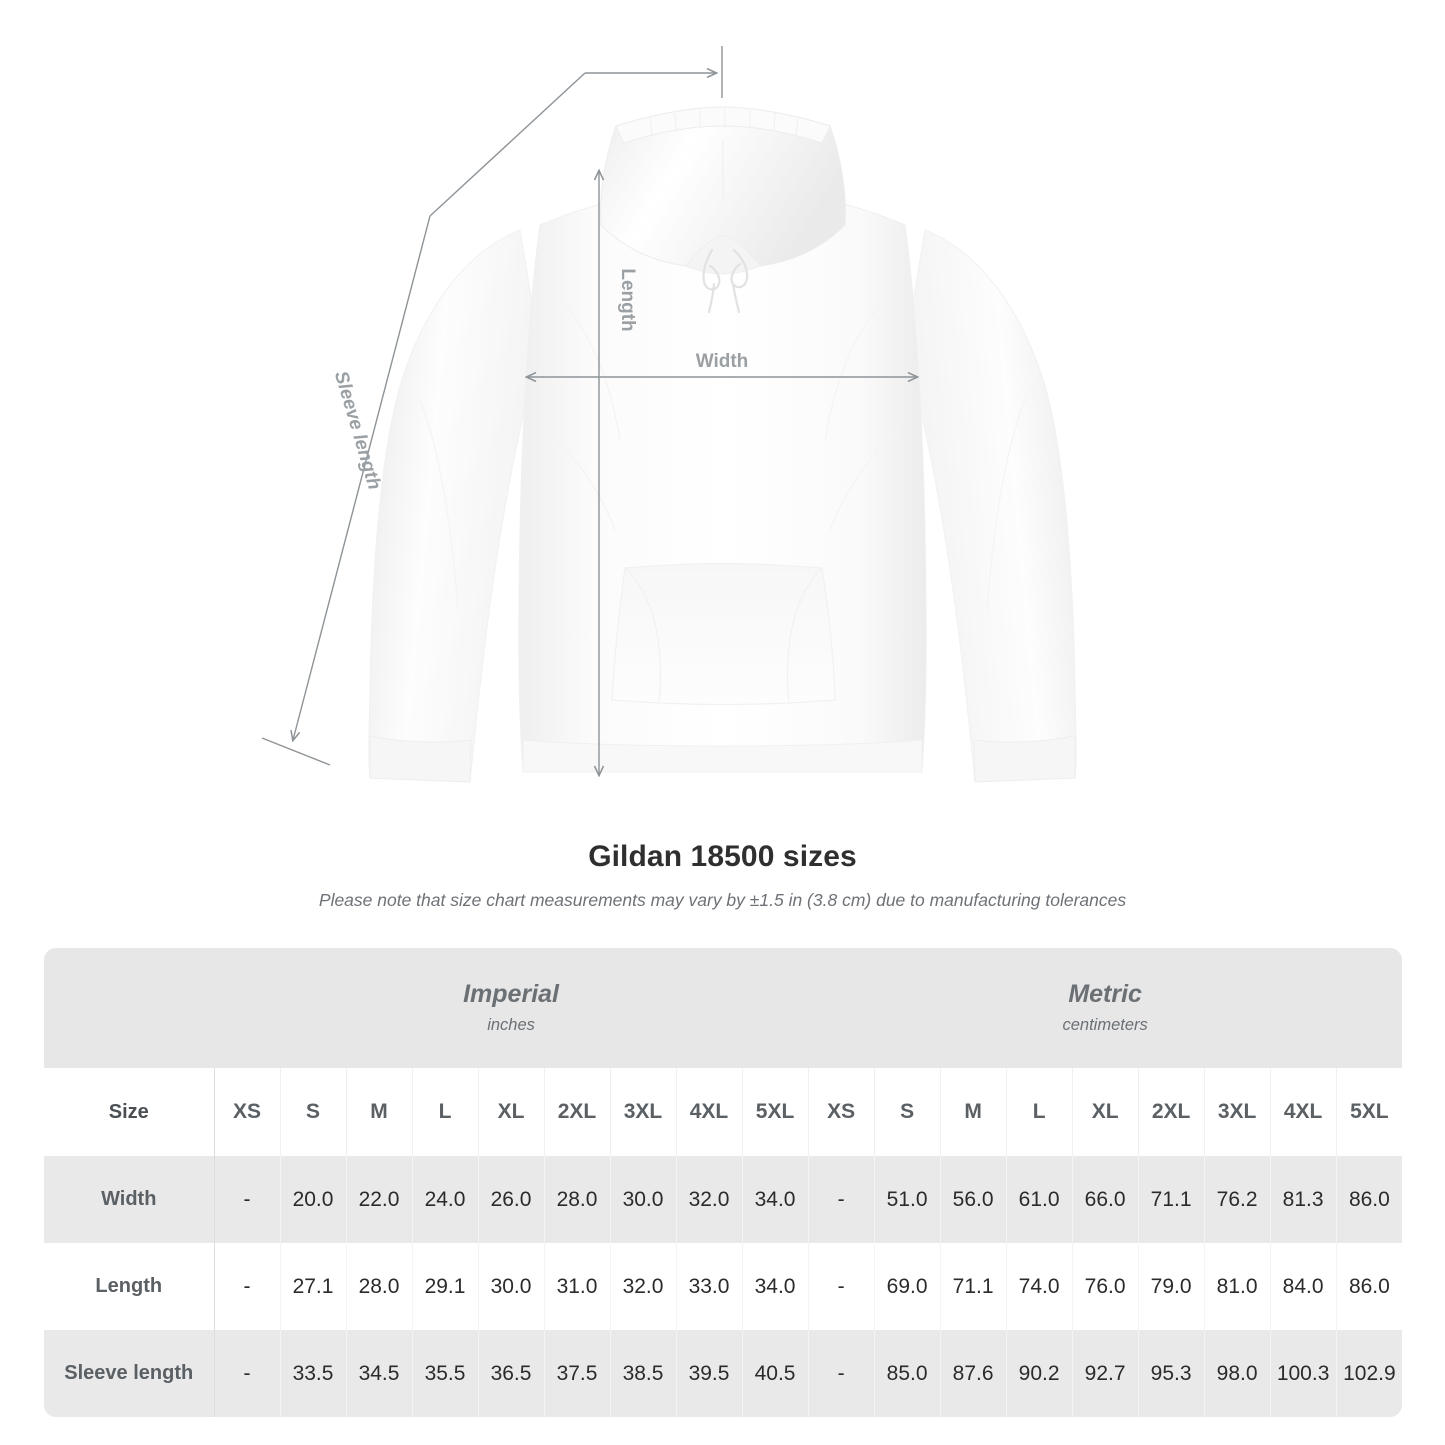 This screenshot has width=1445, height=1445. I want to click on cell-sleeve-length-metric-m: 87.6, so click(973, 1373).